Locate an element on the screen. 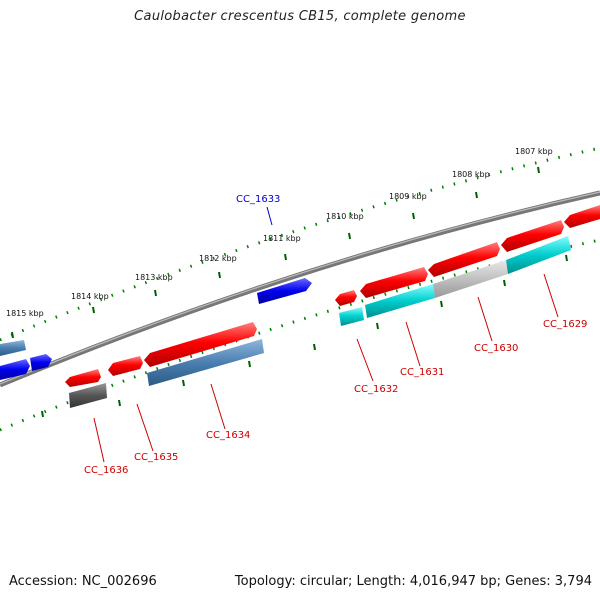 This screenshot has height=600, width=600. scale-label-1815: 1815 kbp is located at coordinates (25, 313).